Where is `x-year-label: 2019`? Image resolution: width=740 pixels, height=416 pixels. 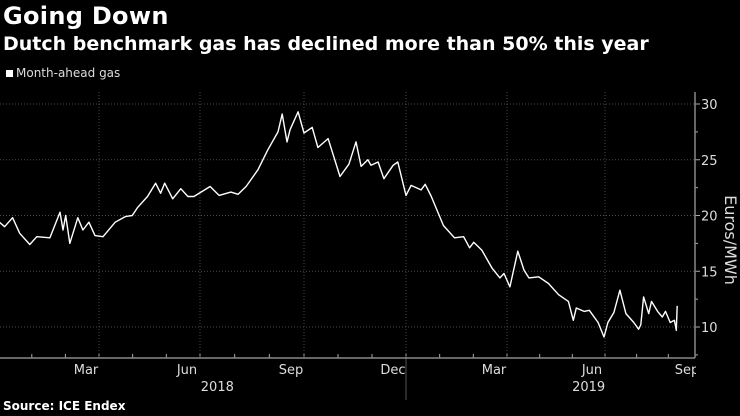
x-year-label: 2019 is located at coordinates (588, 387).